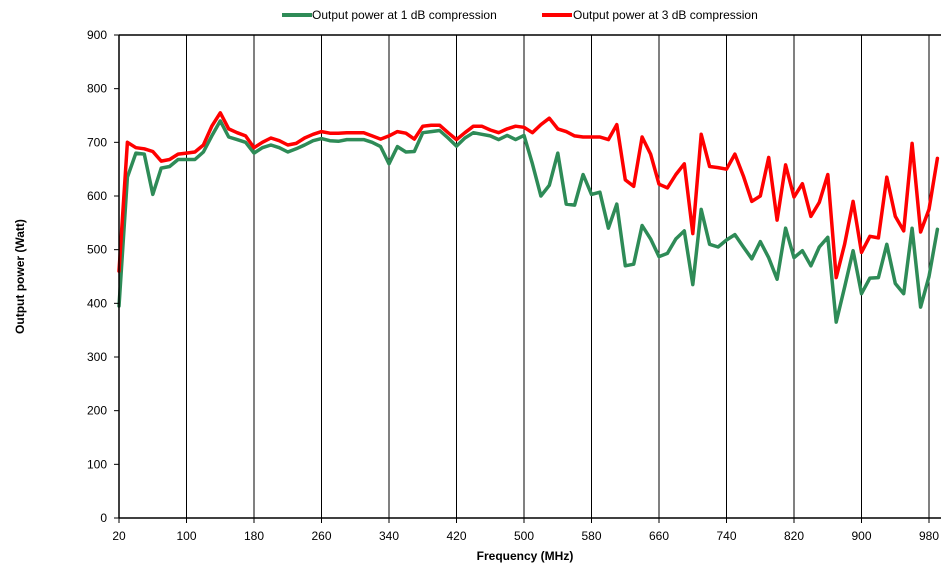 The height and width of the screenshot is (570, 941). What do you see at coordinates (97, 250) in the screenshot?
I see `y-tick-label-500: 500` at bounding box center [97, 250].